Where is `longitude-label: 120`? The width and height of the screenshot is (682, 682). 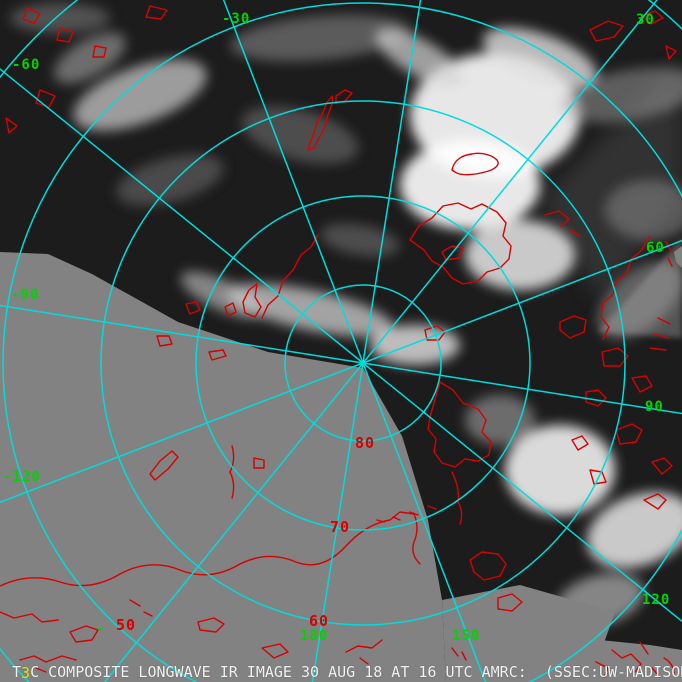 longitude-label: 120 is located at coordinates (656, 600).